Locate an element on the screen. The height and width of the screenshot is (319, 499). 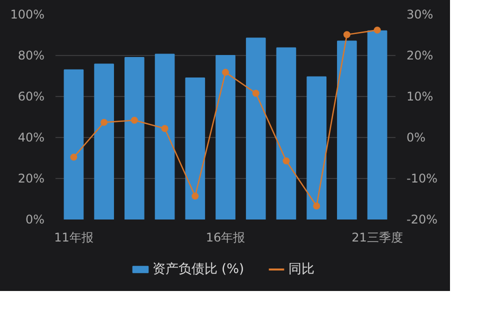
legend-label: 同比 is located at coordinates (301, 269).